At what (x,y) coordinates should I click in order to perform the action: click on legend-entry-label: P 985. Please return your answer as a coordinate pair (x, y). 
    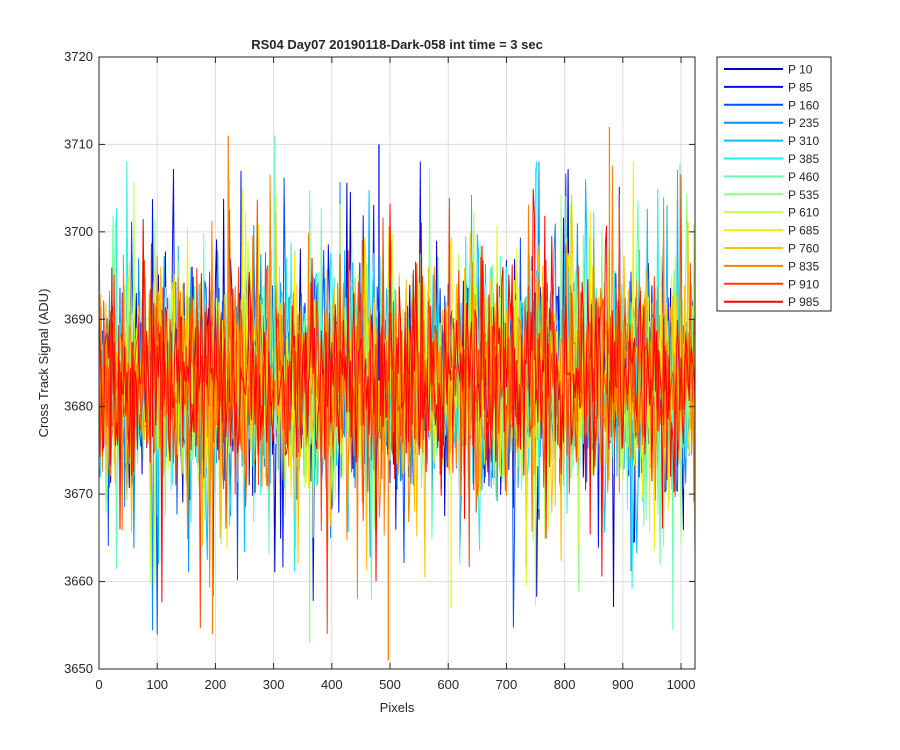
    Looking at the image, I should click on (803, 302).